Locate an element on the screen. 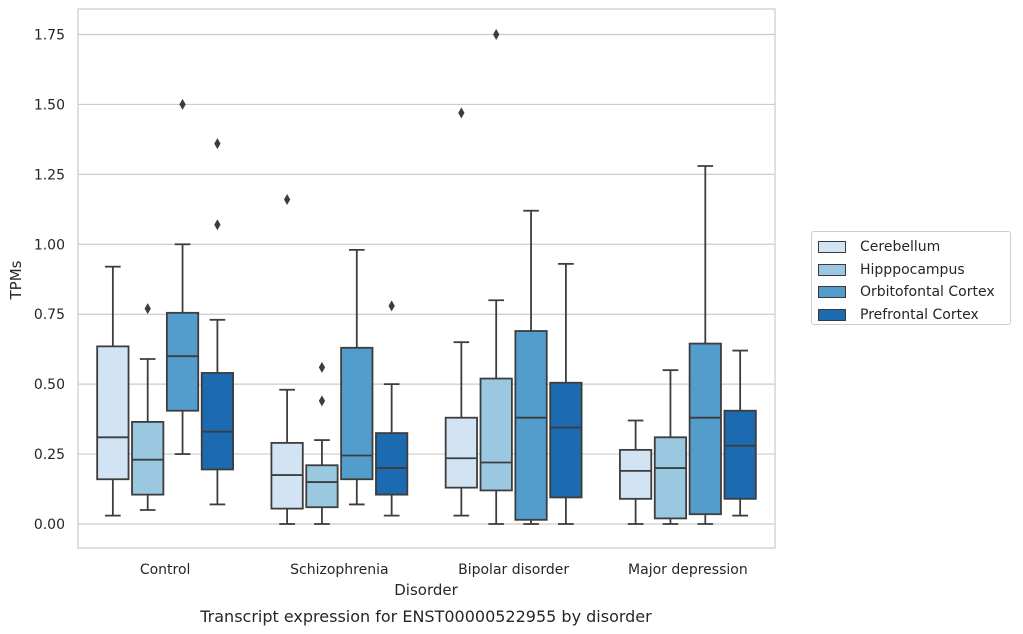 This screenshot has width=1023, height=634. legend-item: Prefrontal Cortex is located at coordinates (914, 315).